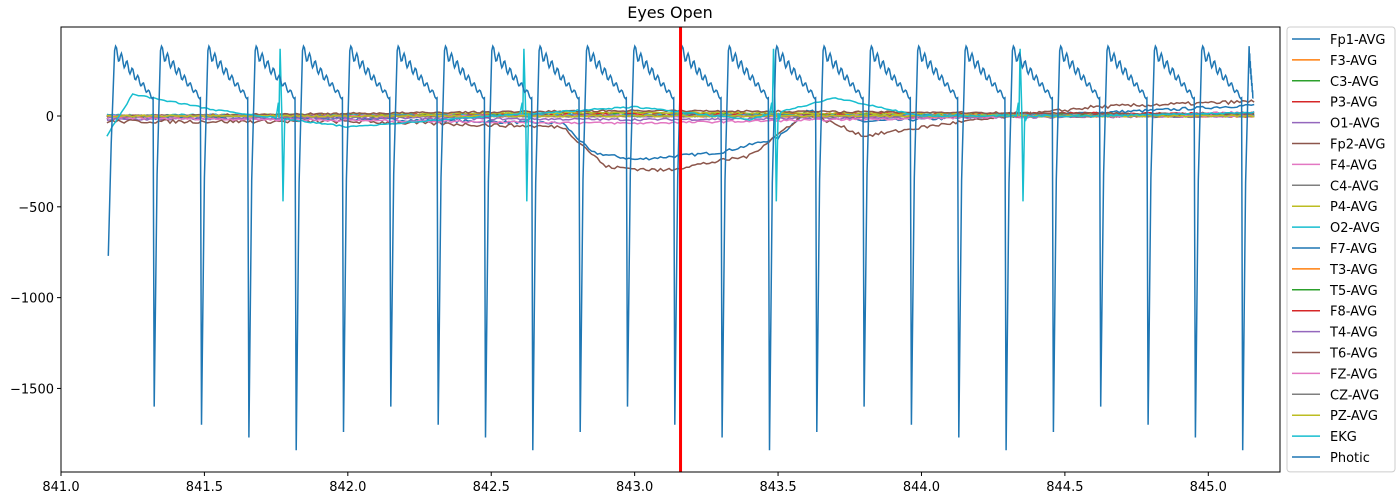  I want to click on legend-entry: Fp1-AVG, so click(1357, 40).